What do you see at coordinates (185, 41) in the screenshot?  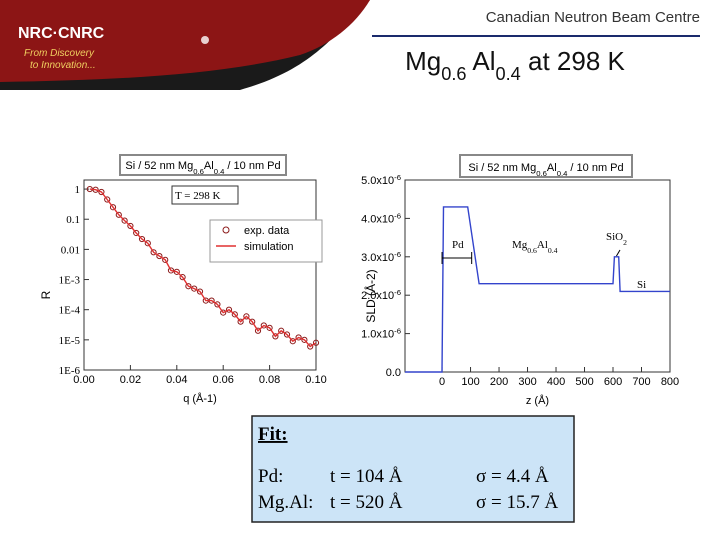 I see `banner-red` at bounding box center [185, 41].